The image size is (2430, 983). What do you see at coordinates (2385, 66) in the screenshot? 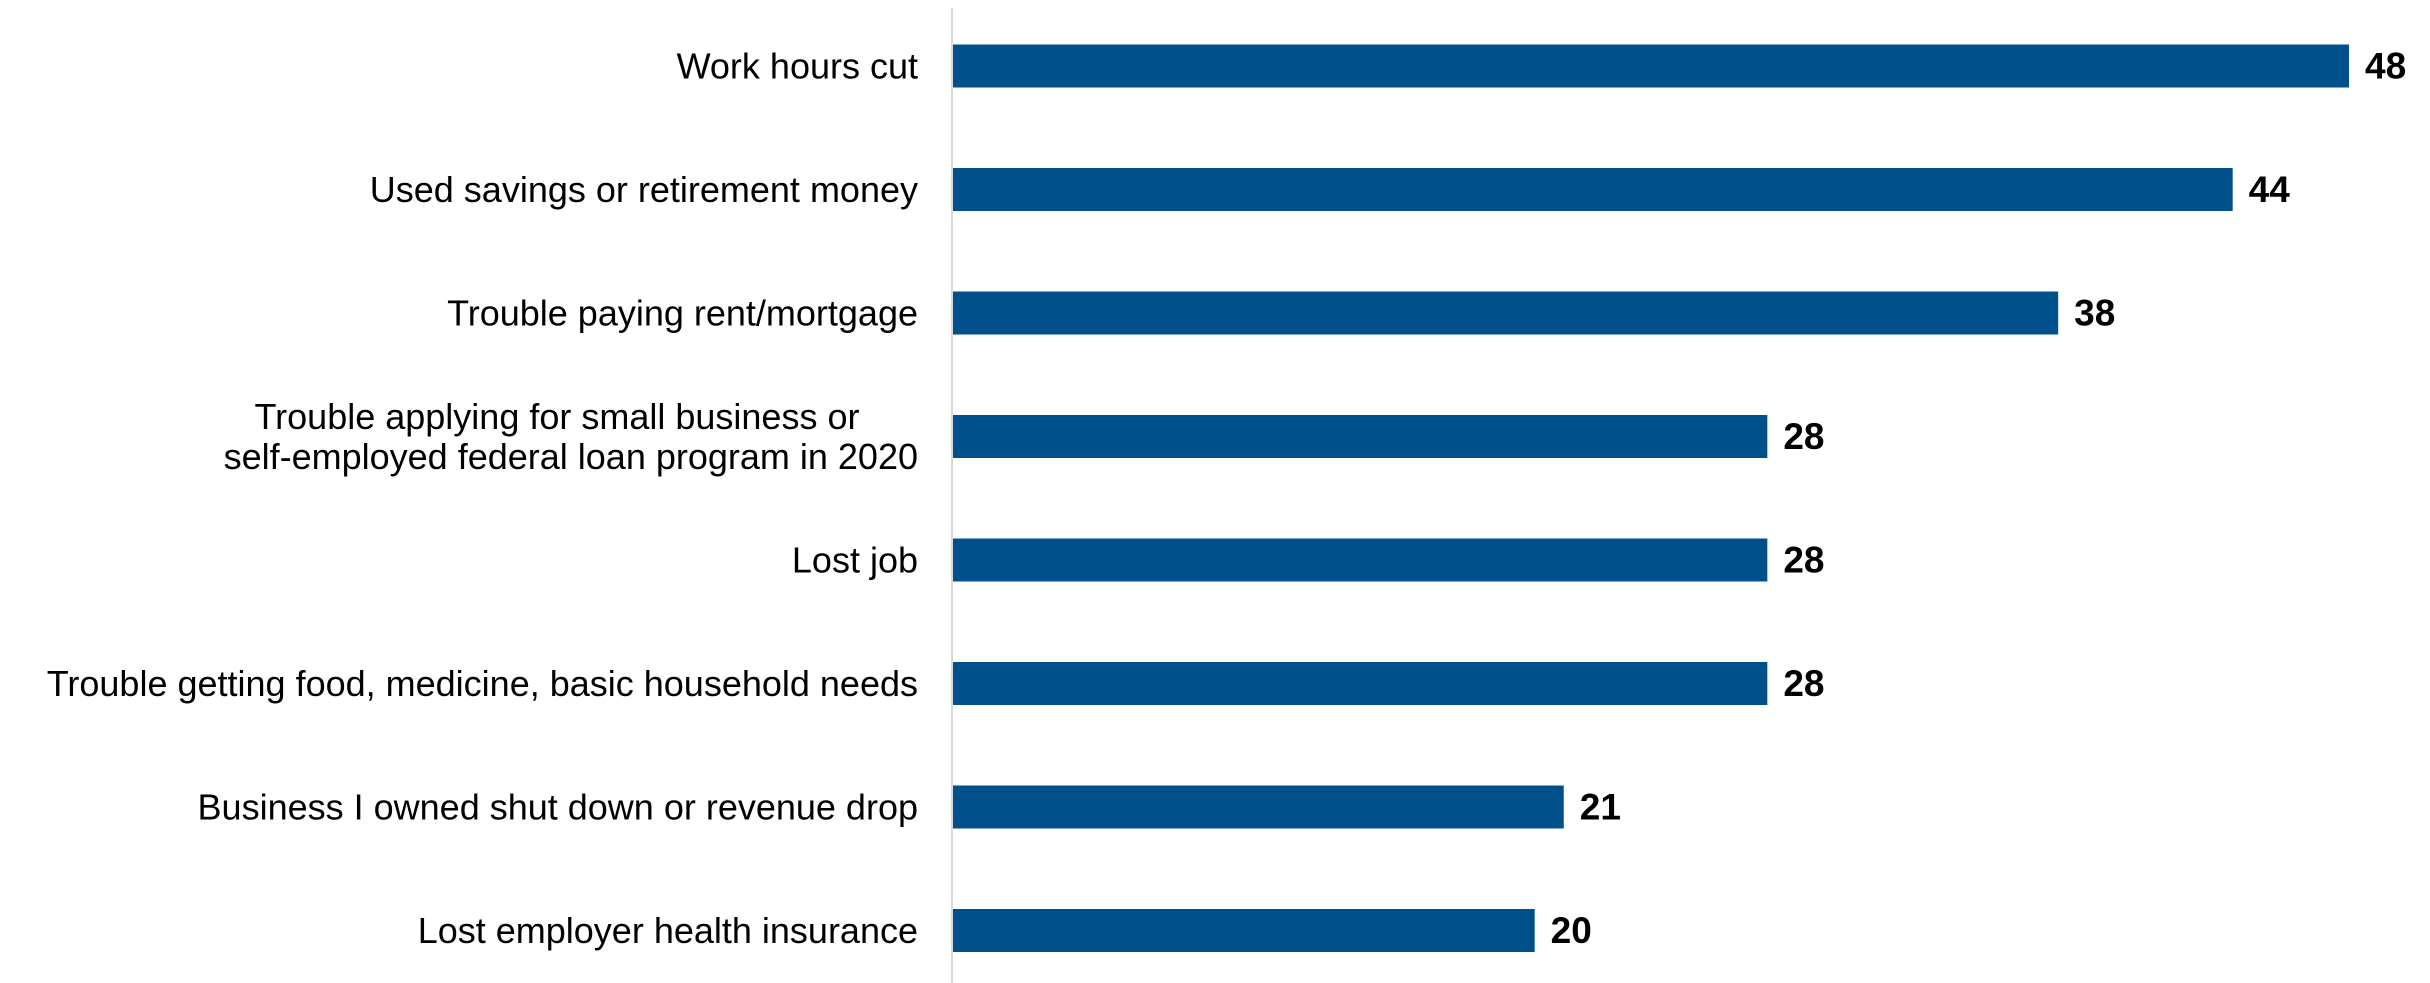
I see `value-label-0: 48` at bounding box center [2385, 66].